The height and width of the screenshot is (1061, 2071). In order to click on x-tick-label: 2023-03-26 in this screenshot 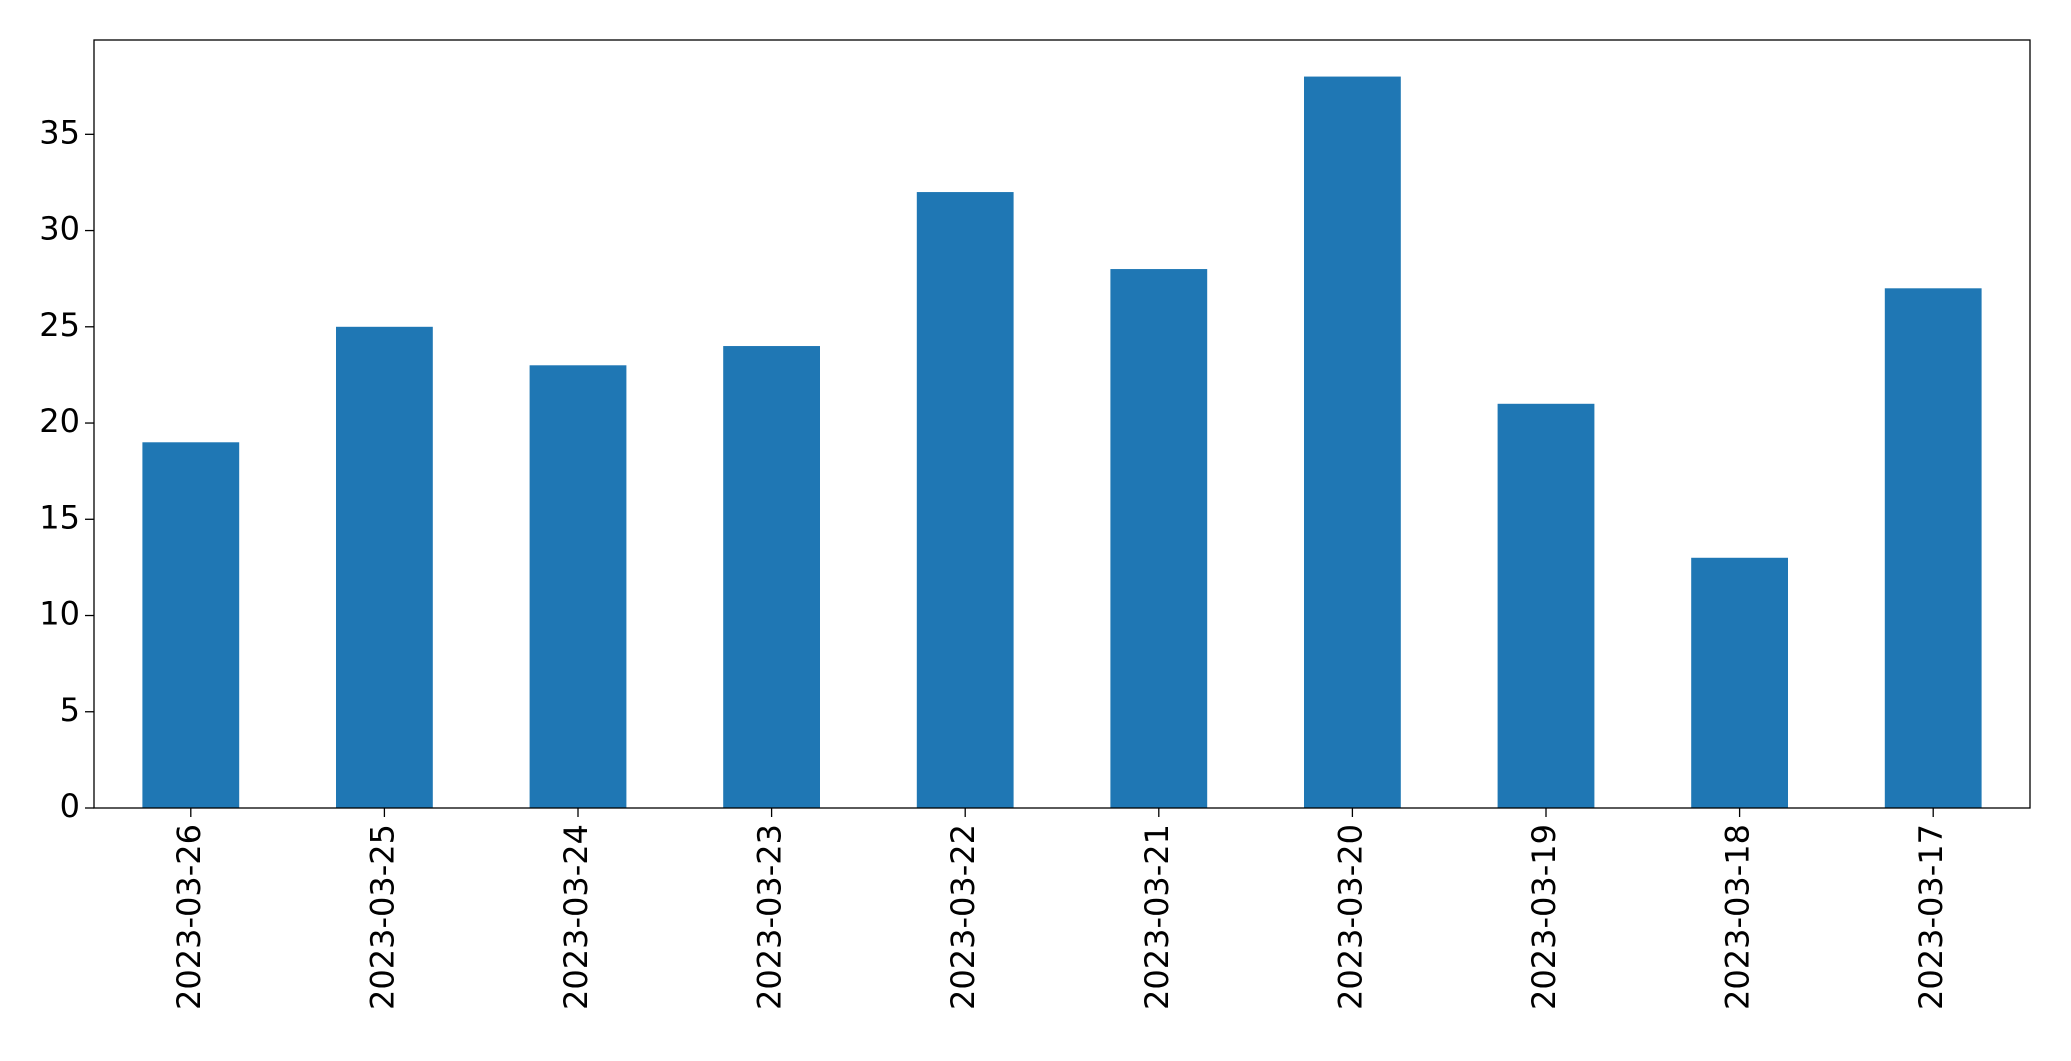, I will do `click(189, 917)`.